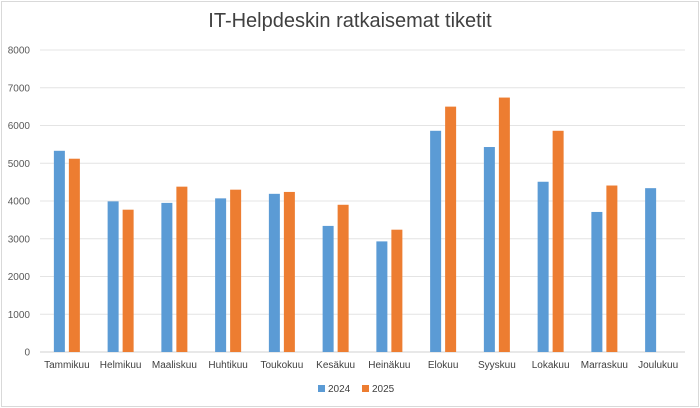 The width and height of the screenshot is (700, 408). I want to click on x-tick-label: Toukokuu, so click(281, 365).